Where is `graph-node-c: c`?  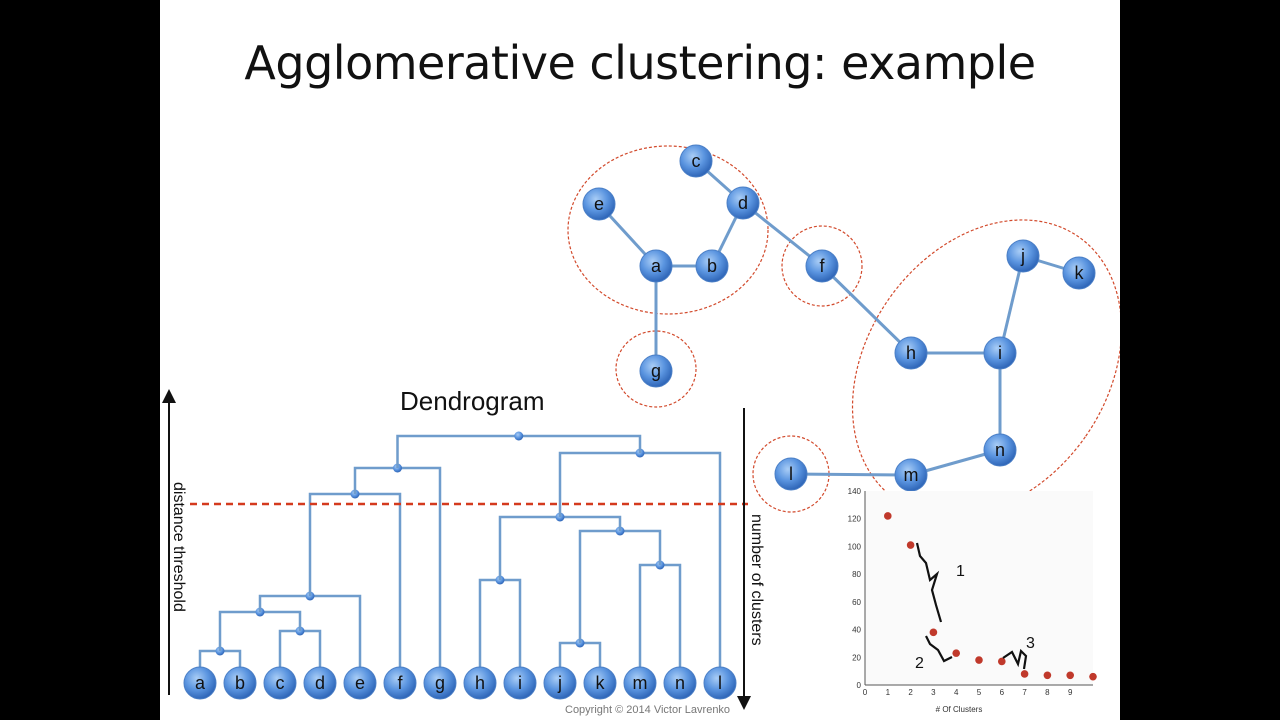 graph-node-c: c is located at coordinates (696, 161).